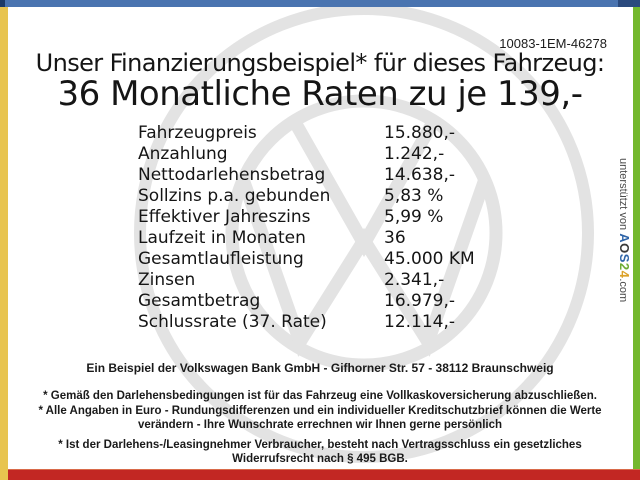 This screenshot has height=480, width=640. I want to click on row-value: 5,99 %, so click(414, 217).